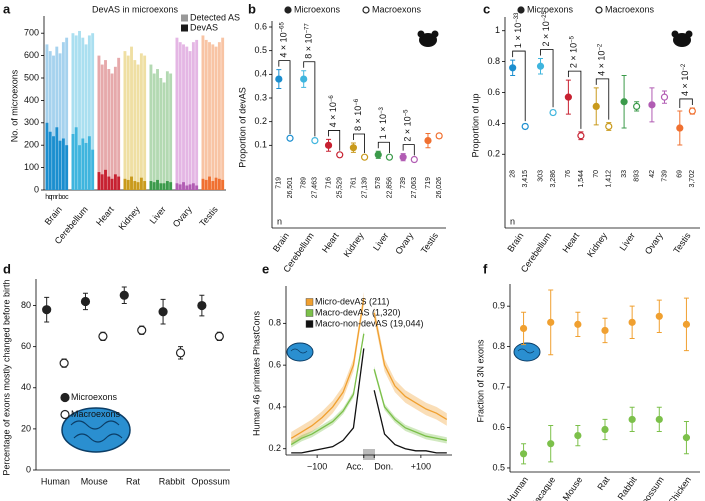 The width and height of the screenshot is (705, 501). What do you see at coordinates (242, 127) in the screenshot?
I see `y-axis-label: Proportion of devAS` at bounding box center [242, 127].